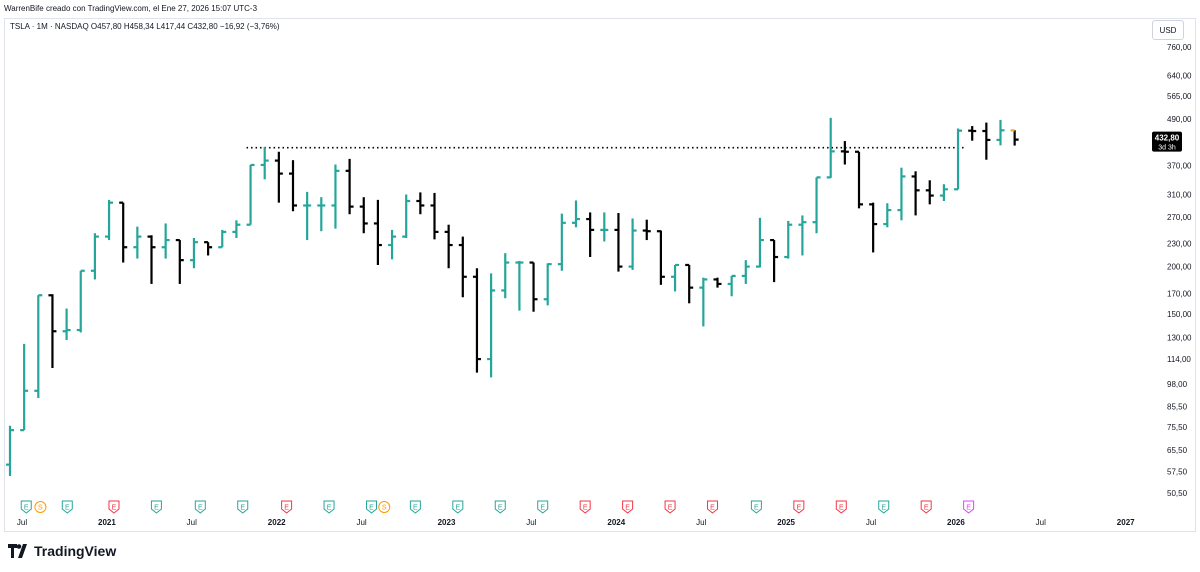 The image size is (1200, 572). I want to click on last-price-tag, so click(1167, 141).